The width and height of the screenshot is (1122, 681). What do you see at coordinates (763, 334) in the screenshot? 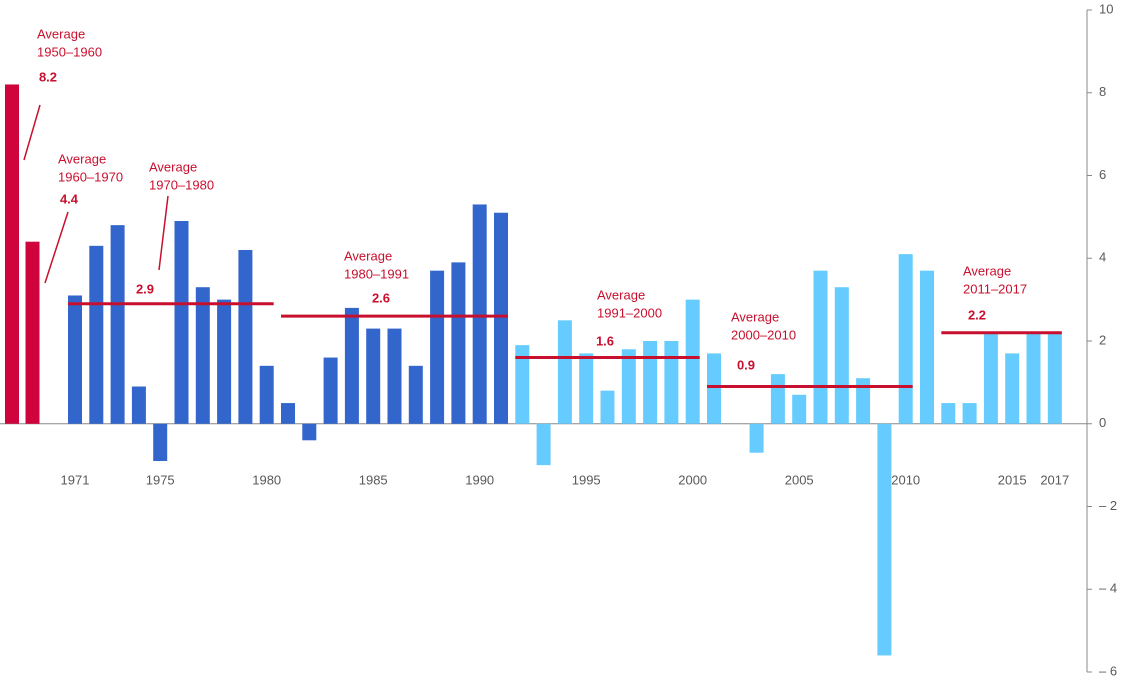
I see `average-period: 2000–2010` at bounding box center [763, 334].